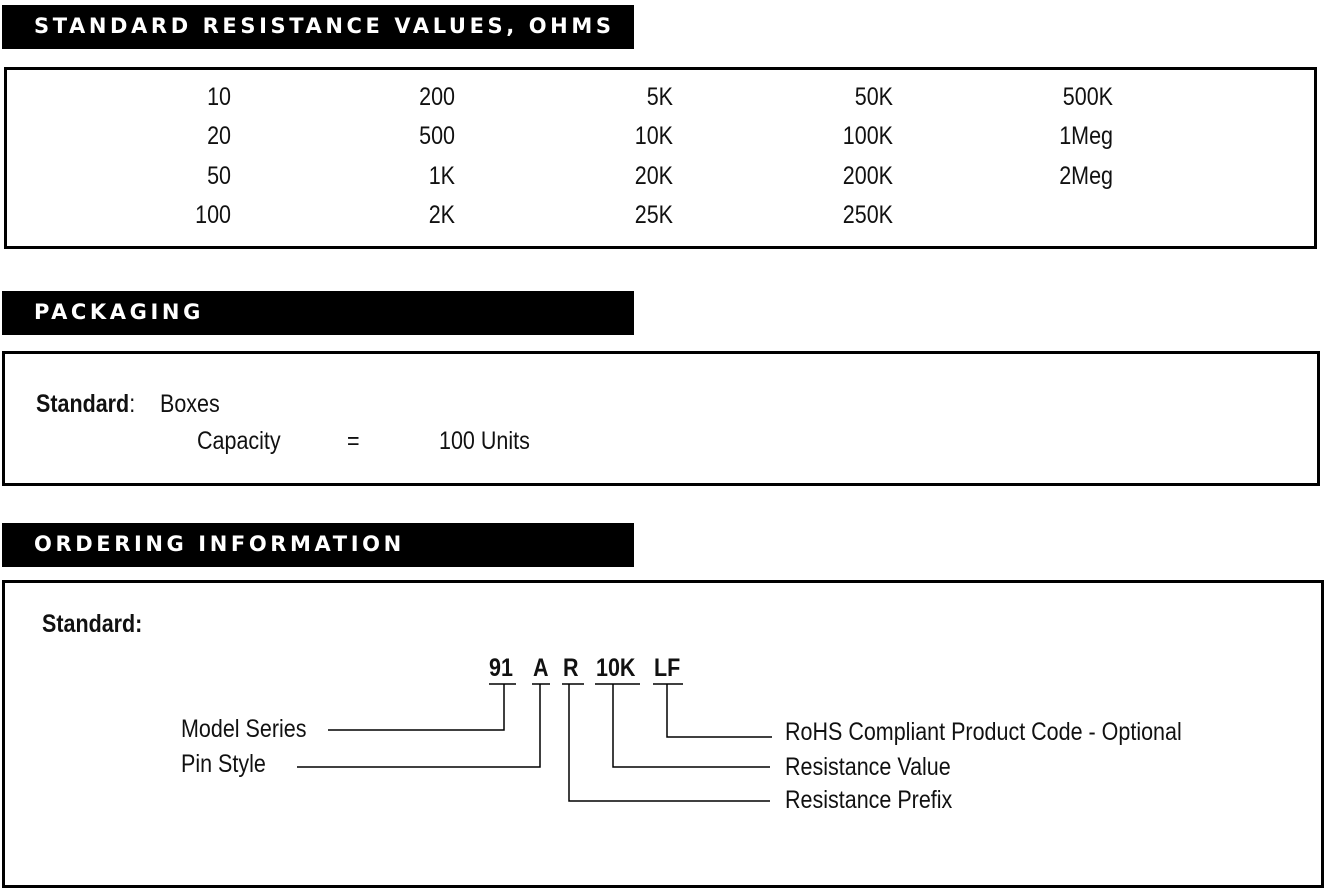  Describe the element at coordinates (353, 441) in the screenshot. I see `capacity-equals: =` at that location.